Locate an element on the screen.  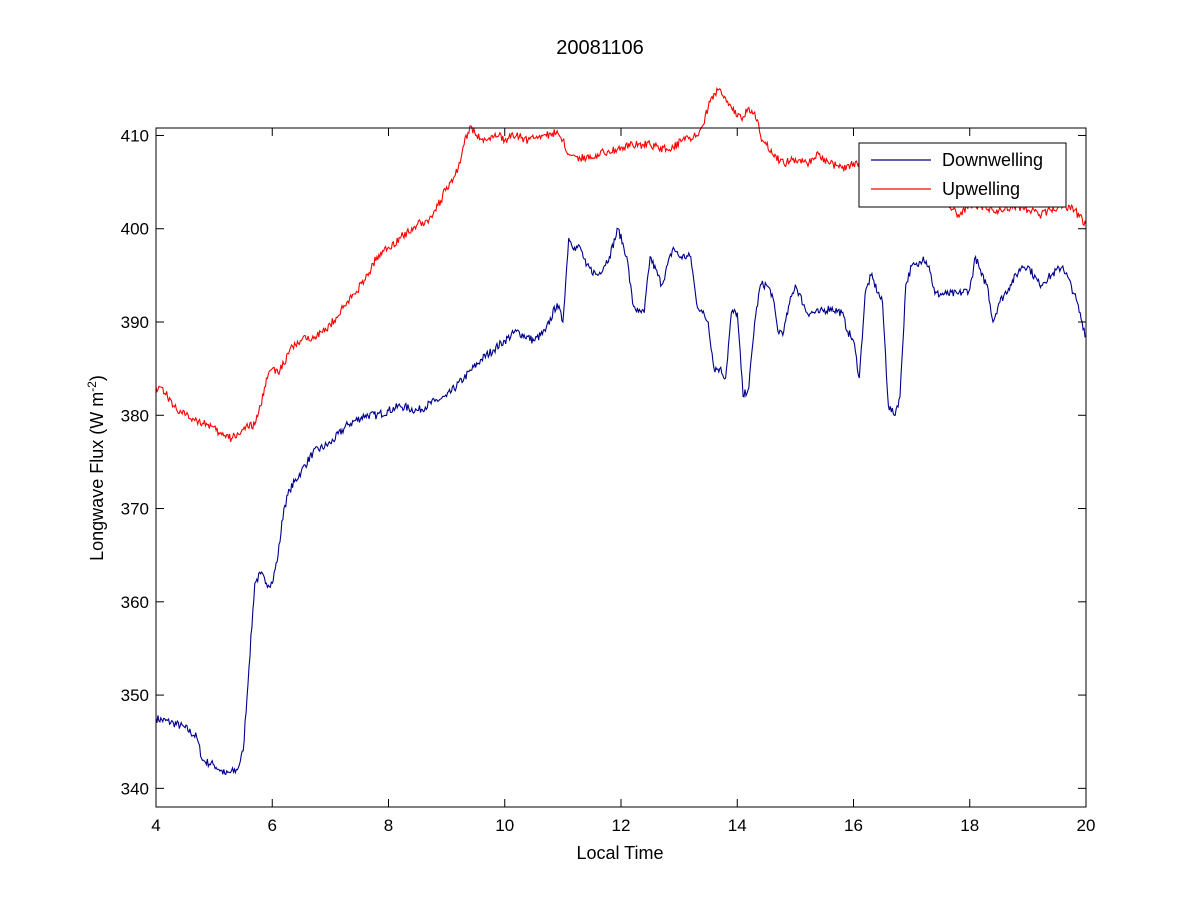
legend-box is located at coordinates (962, 175).